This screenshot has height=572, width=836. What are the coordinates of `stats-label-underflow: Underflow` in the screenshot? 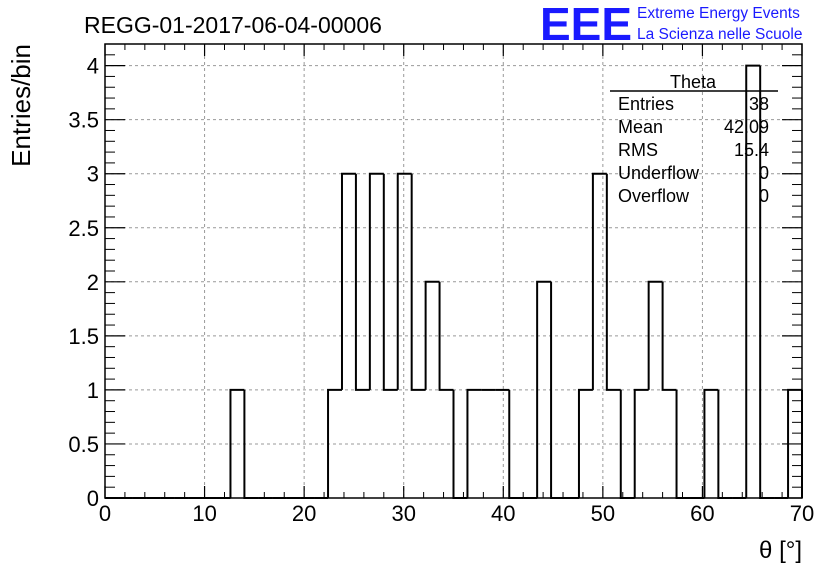 It's located at (659, 173).